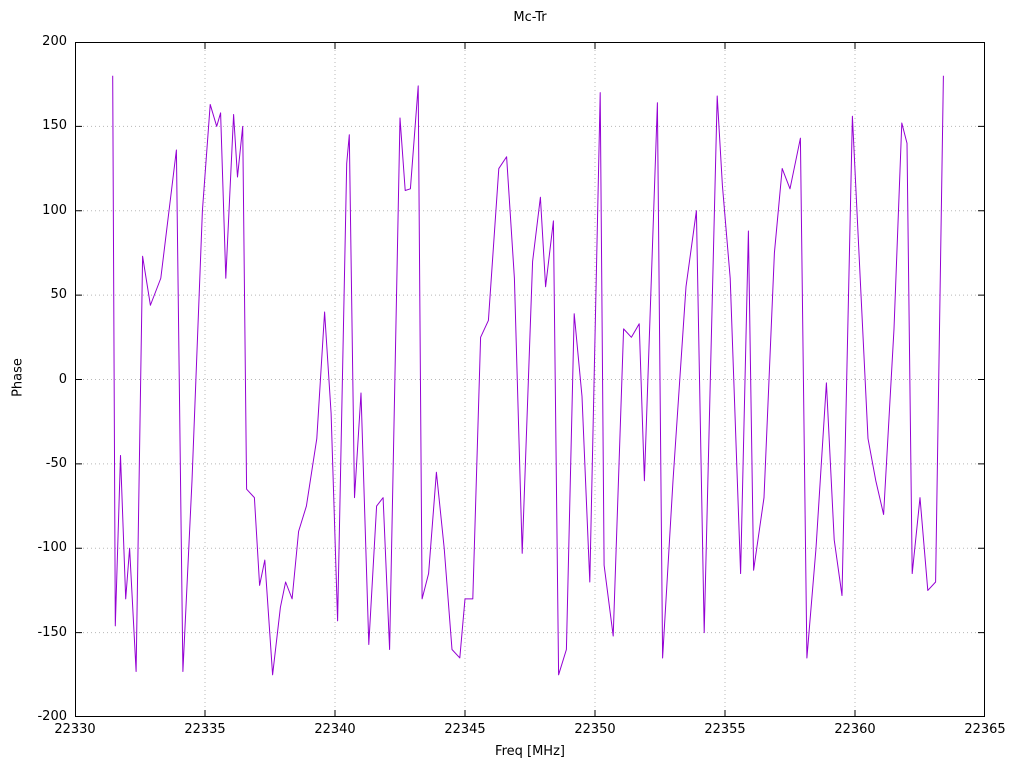  What do you see at coordinates (595, 729) in the screenshot?
I see `x-tick-label: 22350` at bounding box center [595, 729].